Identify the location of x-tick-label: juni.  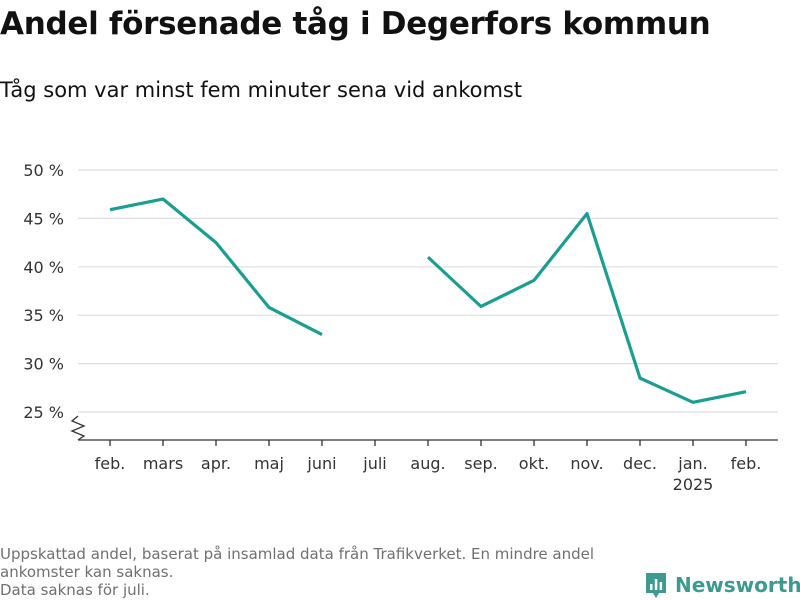
(321, 463).